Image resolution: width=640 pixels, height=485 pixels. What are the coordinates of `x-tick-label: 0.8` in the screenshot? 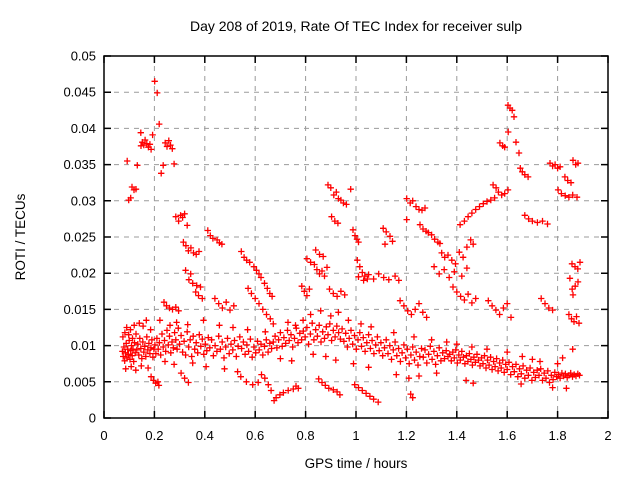 It's located at (306, 435).